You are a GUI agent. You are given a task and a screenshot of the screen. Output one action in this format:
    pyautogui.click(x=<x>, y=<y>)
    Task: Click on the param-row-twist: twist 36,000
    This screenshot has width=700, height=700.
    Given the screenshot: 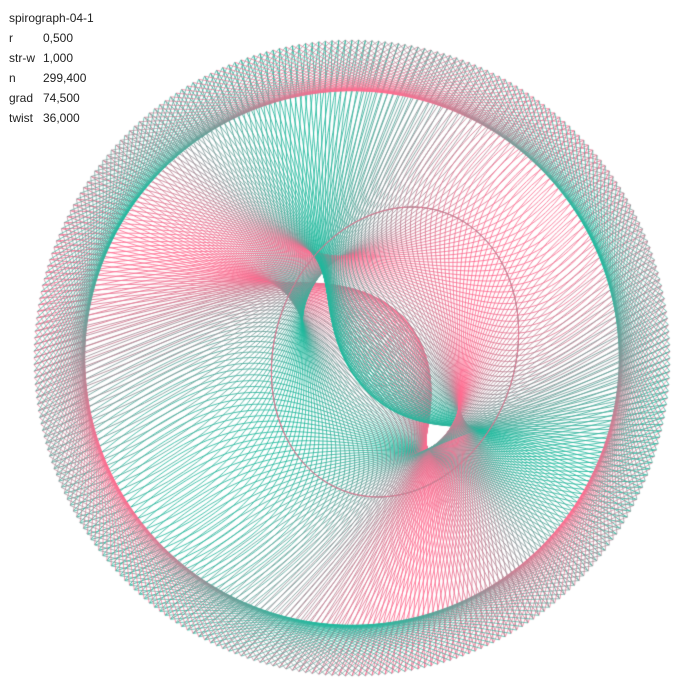 What is the action you would take?
    pyautogui.click(x=51, y=118)
    